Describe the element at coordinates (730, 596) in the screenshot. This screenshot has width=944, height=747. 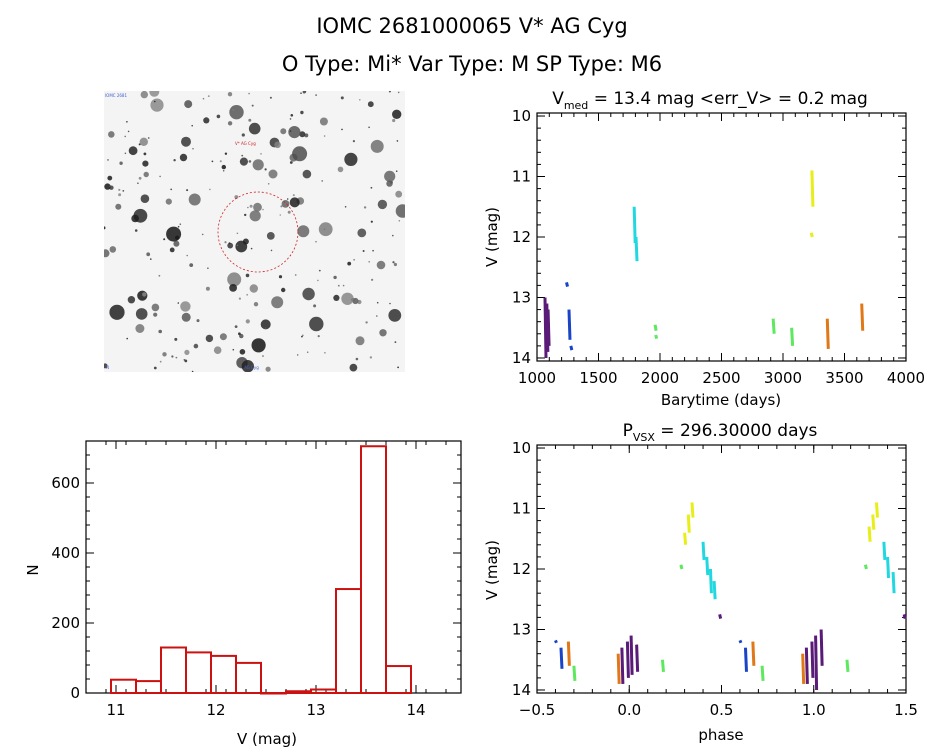
I see `phased-marks` at that location.